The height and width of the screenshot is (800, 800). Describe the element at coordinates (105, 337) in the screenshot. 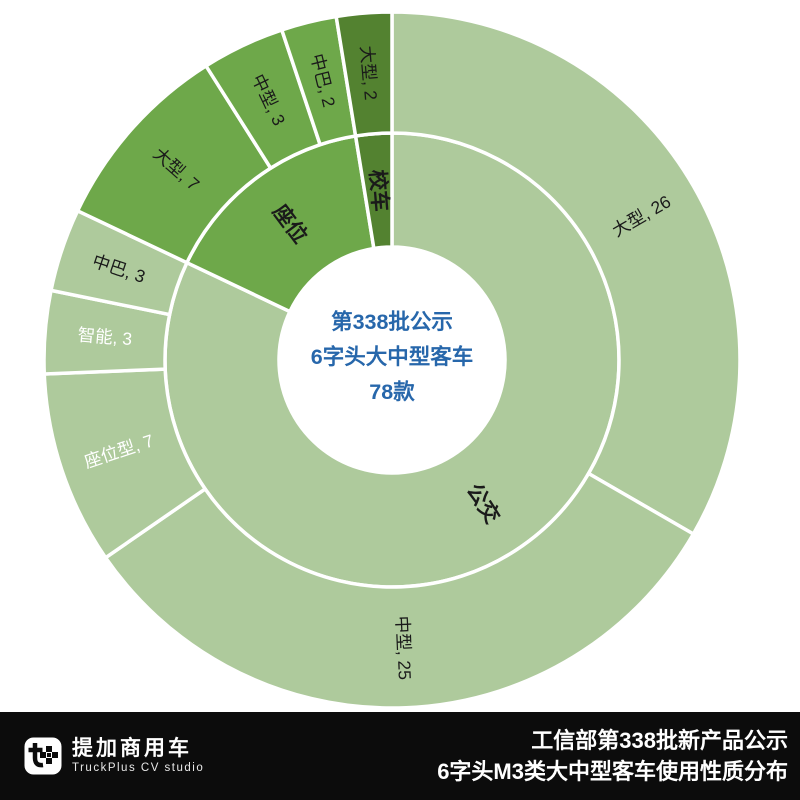

I see `outer-label-智能, 3: 智能, 3` at that location.